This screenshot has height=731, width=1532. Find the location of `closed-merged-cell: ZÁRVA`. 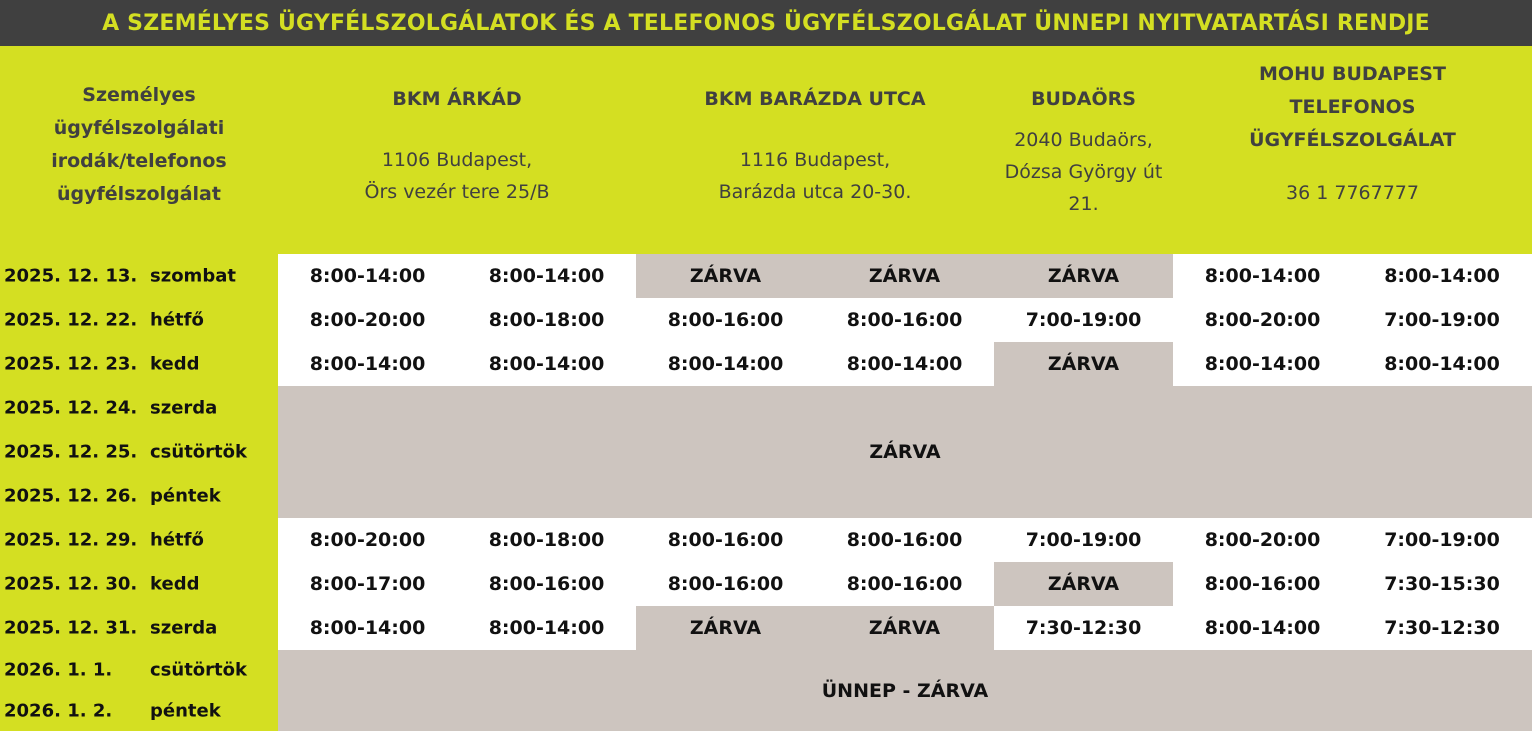

closed-merged-cell: ZÁRVA is located at coordinates (905, 452).